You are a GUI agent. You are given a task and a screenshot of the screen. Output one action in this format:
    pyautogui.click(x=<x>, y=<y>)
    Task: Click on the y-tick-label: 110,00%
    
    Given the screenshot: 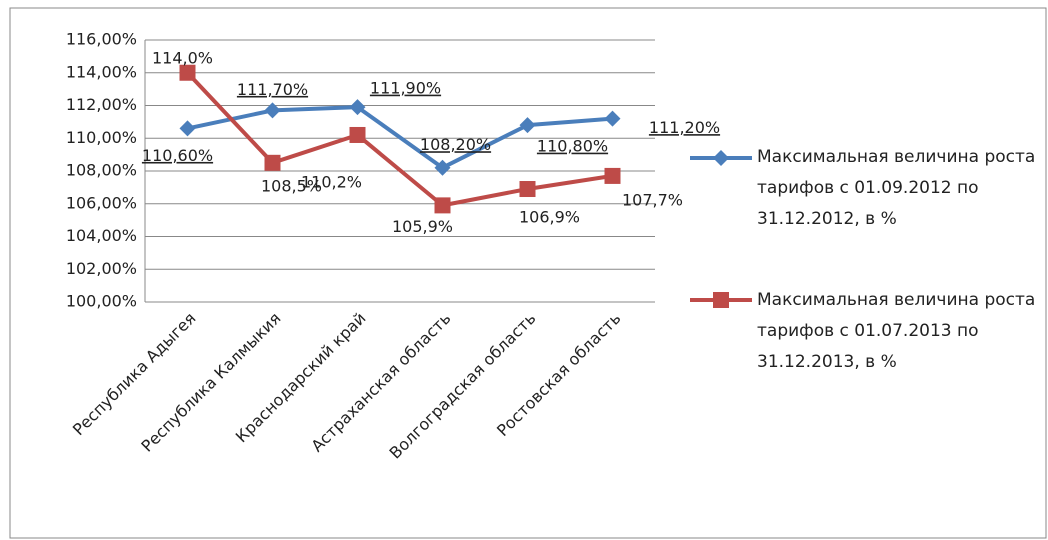 What is the action you would take?
    pyautogui.click(x=101, y=137)
    